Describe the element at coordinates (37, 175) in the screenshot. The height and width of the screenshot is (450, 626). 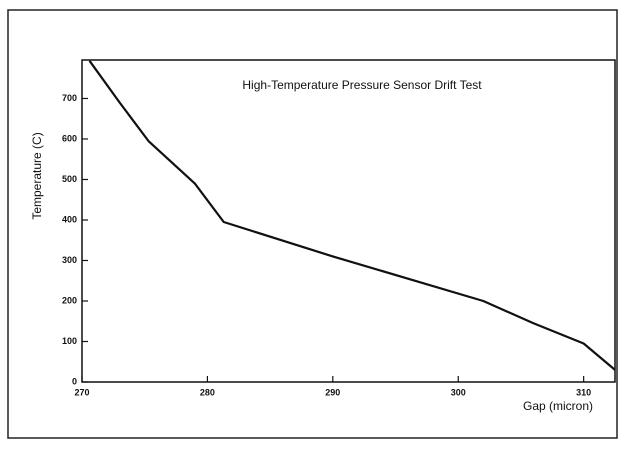
I see `y-axis-label: Temperature (C)` at that location.